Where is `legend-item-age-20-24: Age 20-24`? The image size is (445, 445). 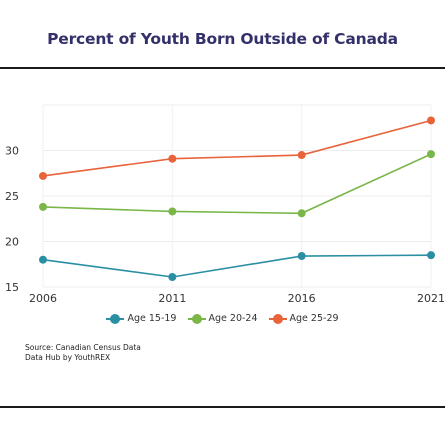
legend-item-age-20-24: Age 20-24 is located at coordinates (222, 318).